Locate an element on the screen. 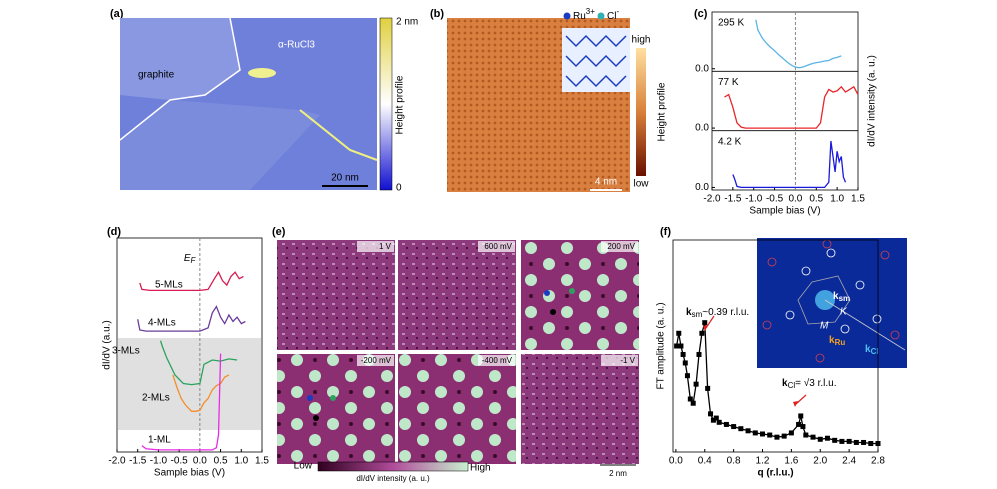 Image resolution: width=997 pixels, height=489 pixels. colorbar-label: 0 is located at coordinates (399, 188).